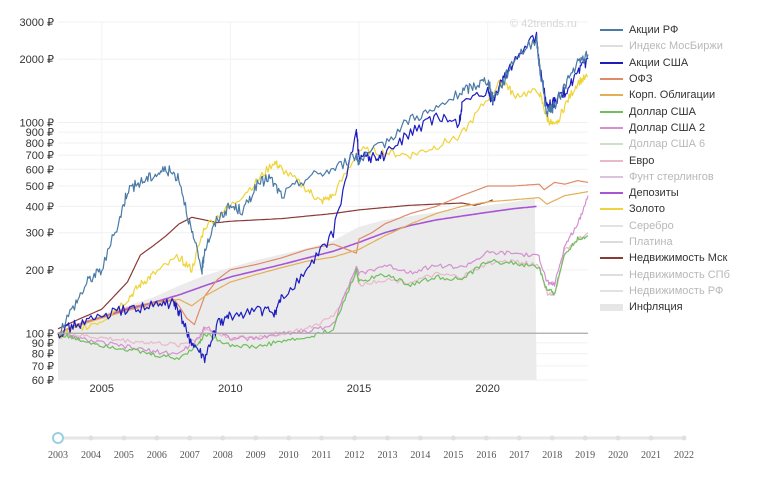 This screenshot has height=478, width=758. I want to click on slider-year-label: 2021, so click(651, 455).